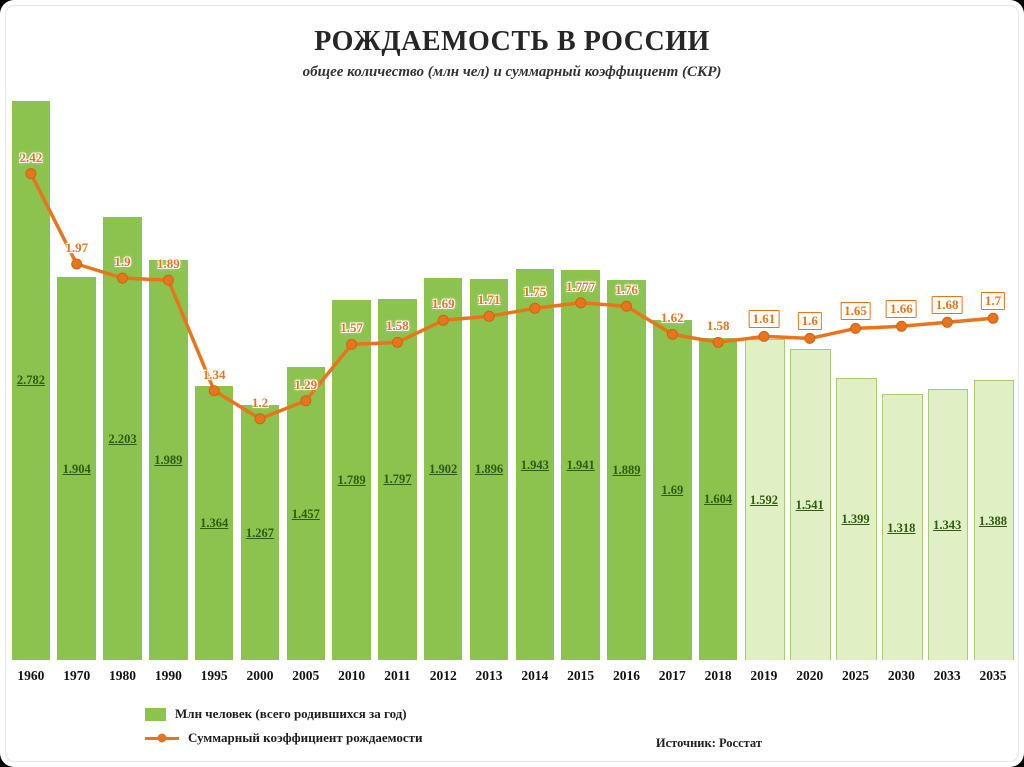 The height and width of the screenshot is (767, 1024). What do you see at coordinates (947, 675) in the screenshot?
I see `year-label-2033: 2033` at bounding box center [947, 675].